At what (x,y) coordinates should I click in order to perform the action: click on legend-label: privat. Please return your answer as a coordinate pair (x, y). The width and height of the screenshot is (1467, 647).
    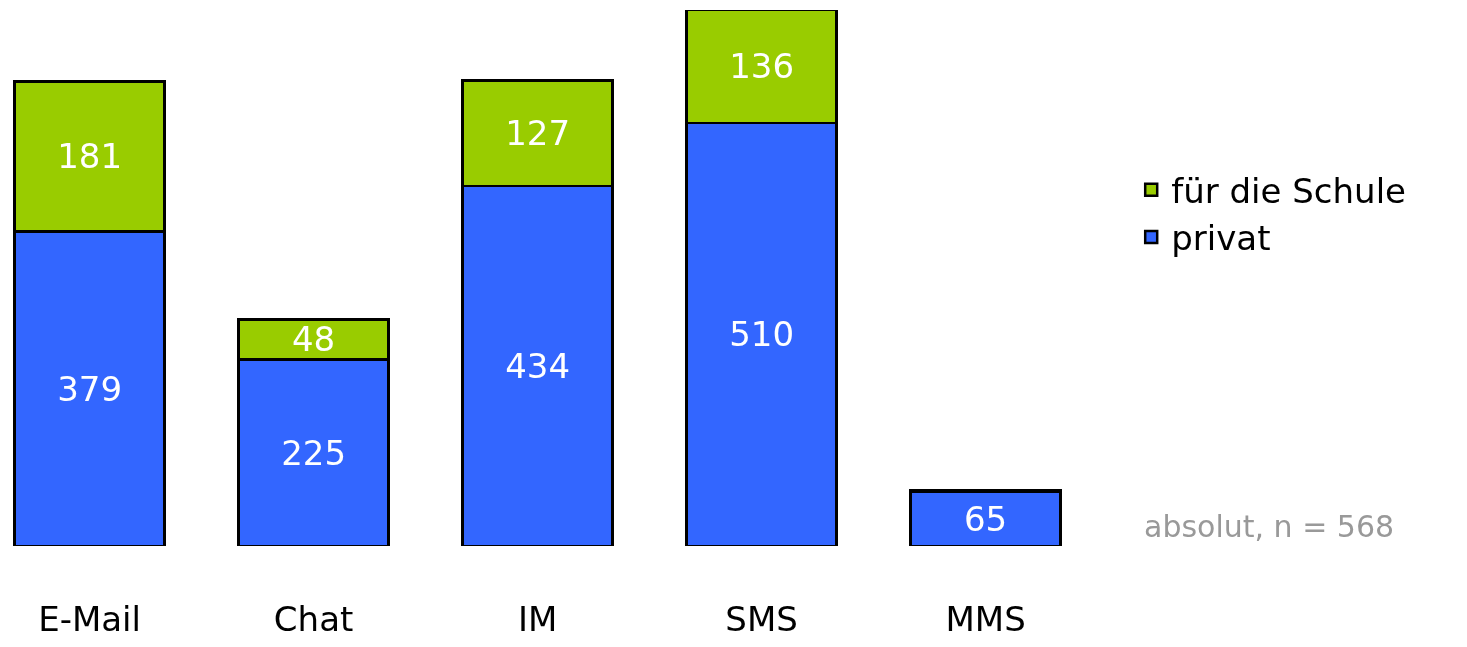
    Looking at the image, I should click on (1221, 238).